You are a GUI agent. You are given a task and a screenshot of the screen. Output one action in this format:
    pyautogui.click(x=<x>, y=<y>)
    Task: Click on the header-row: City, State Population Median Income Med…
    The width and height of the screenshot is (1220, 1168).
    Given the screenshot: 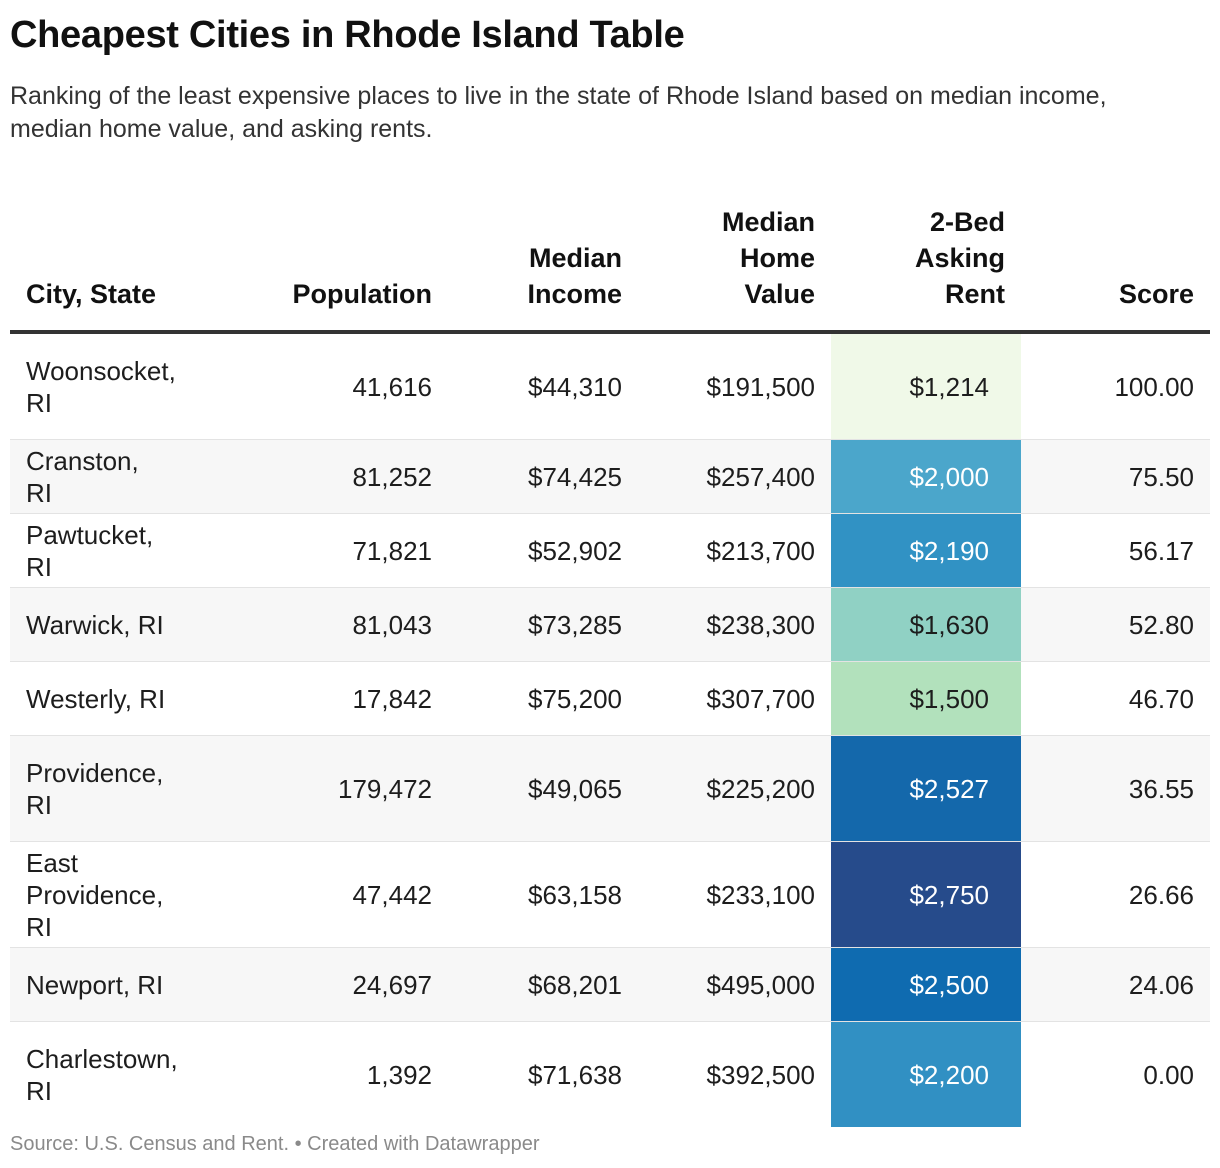 What is the action you would take?
    pyautogui.click(x=610, y=267)
    